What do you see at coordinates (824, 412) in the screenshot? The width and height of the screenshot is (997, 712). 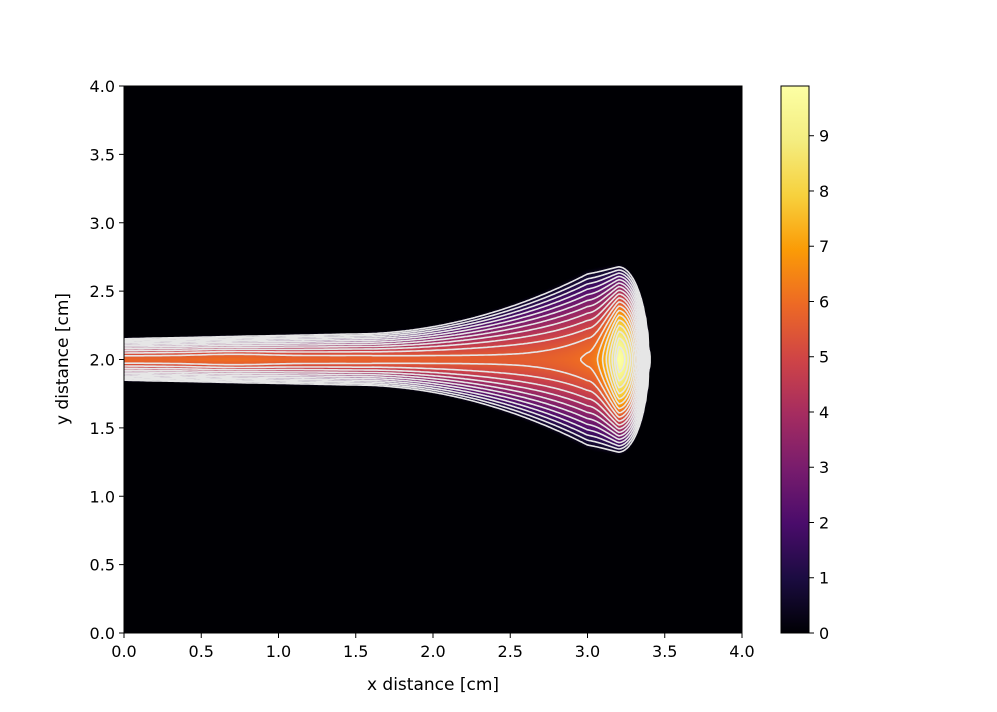 I see `colorbar-tick-label: 4` at bounding box center [824, 412].